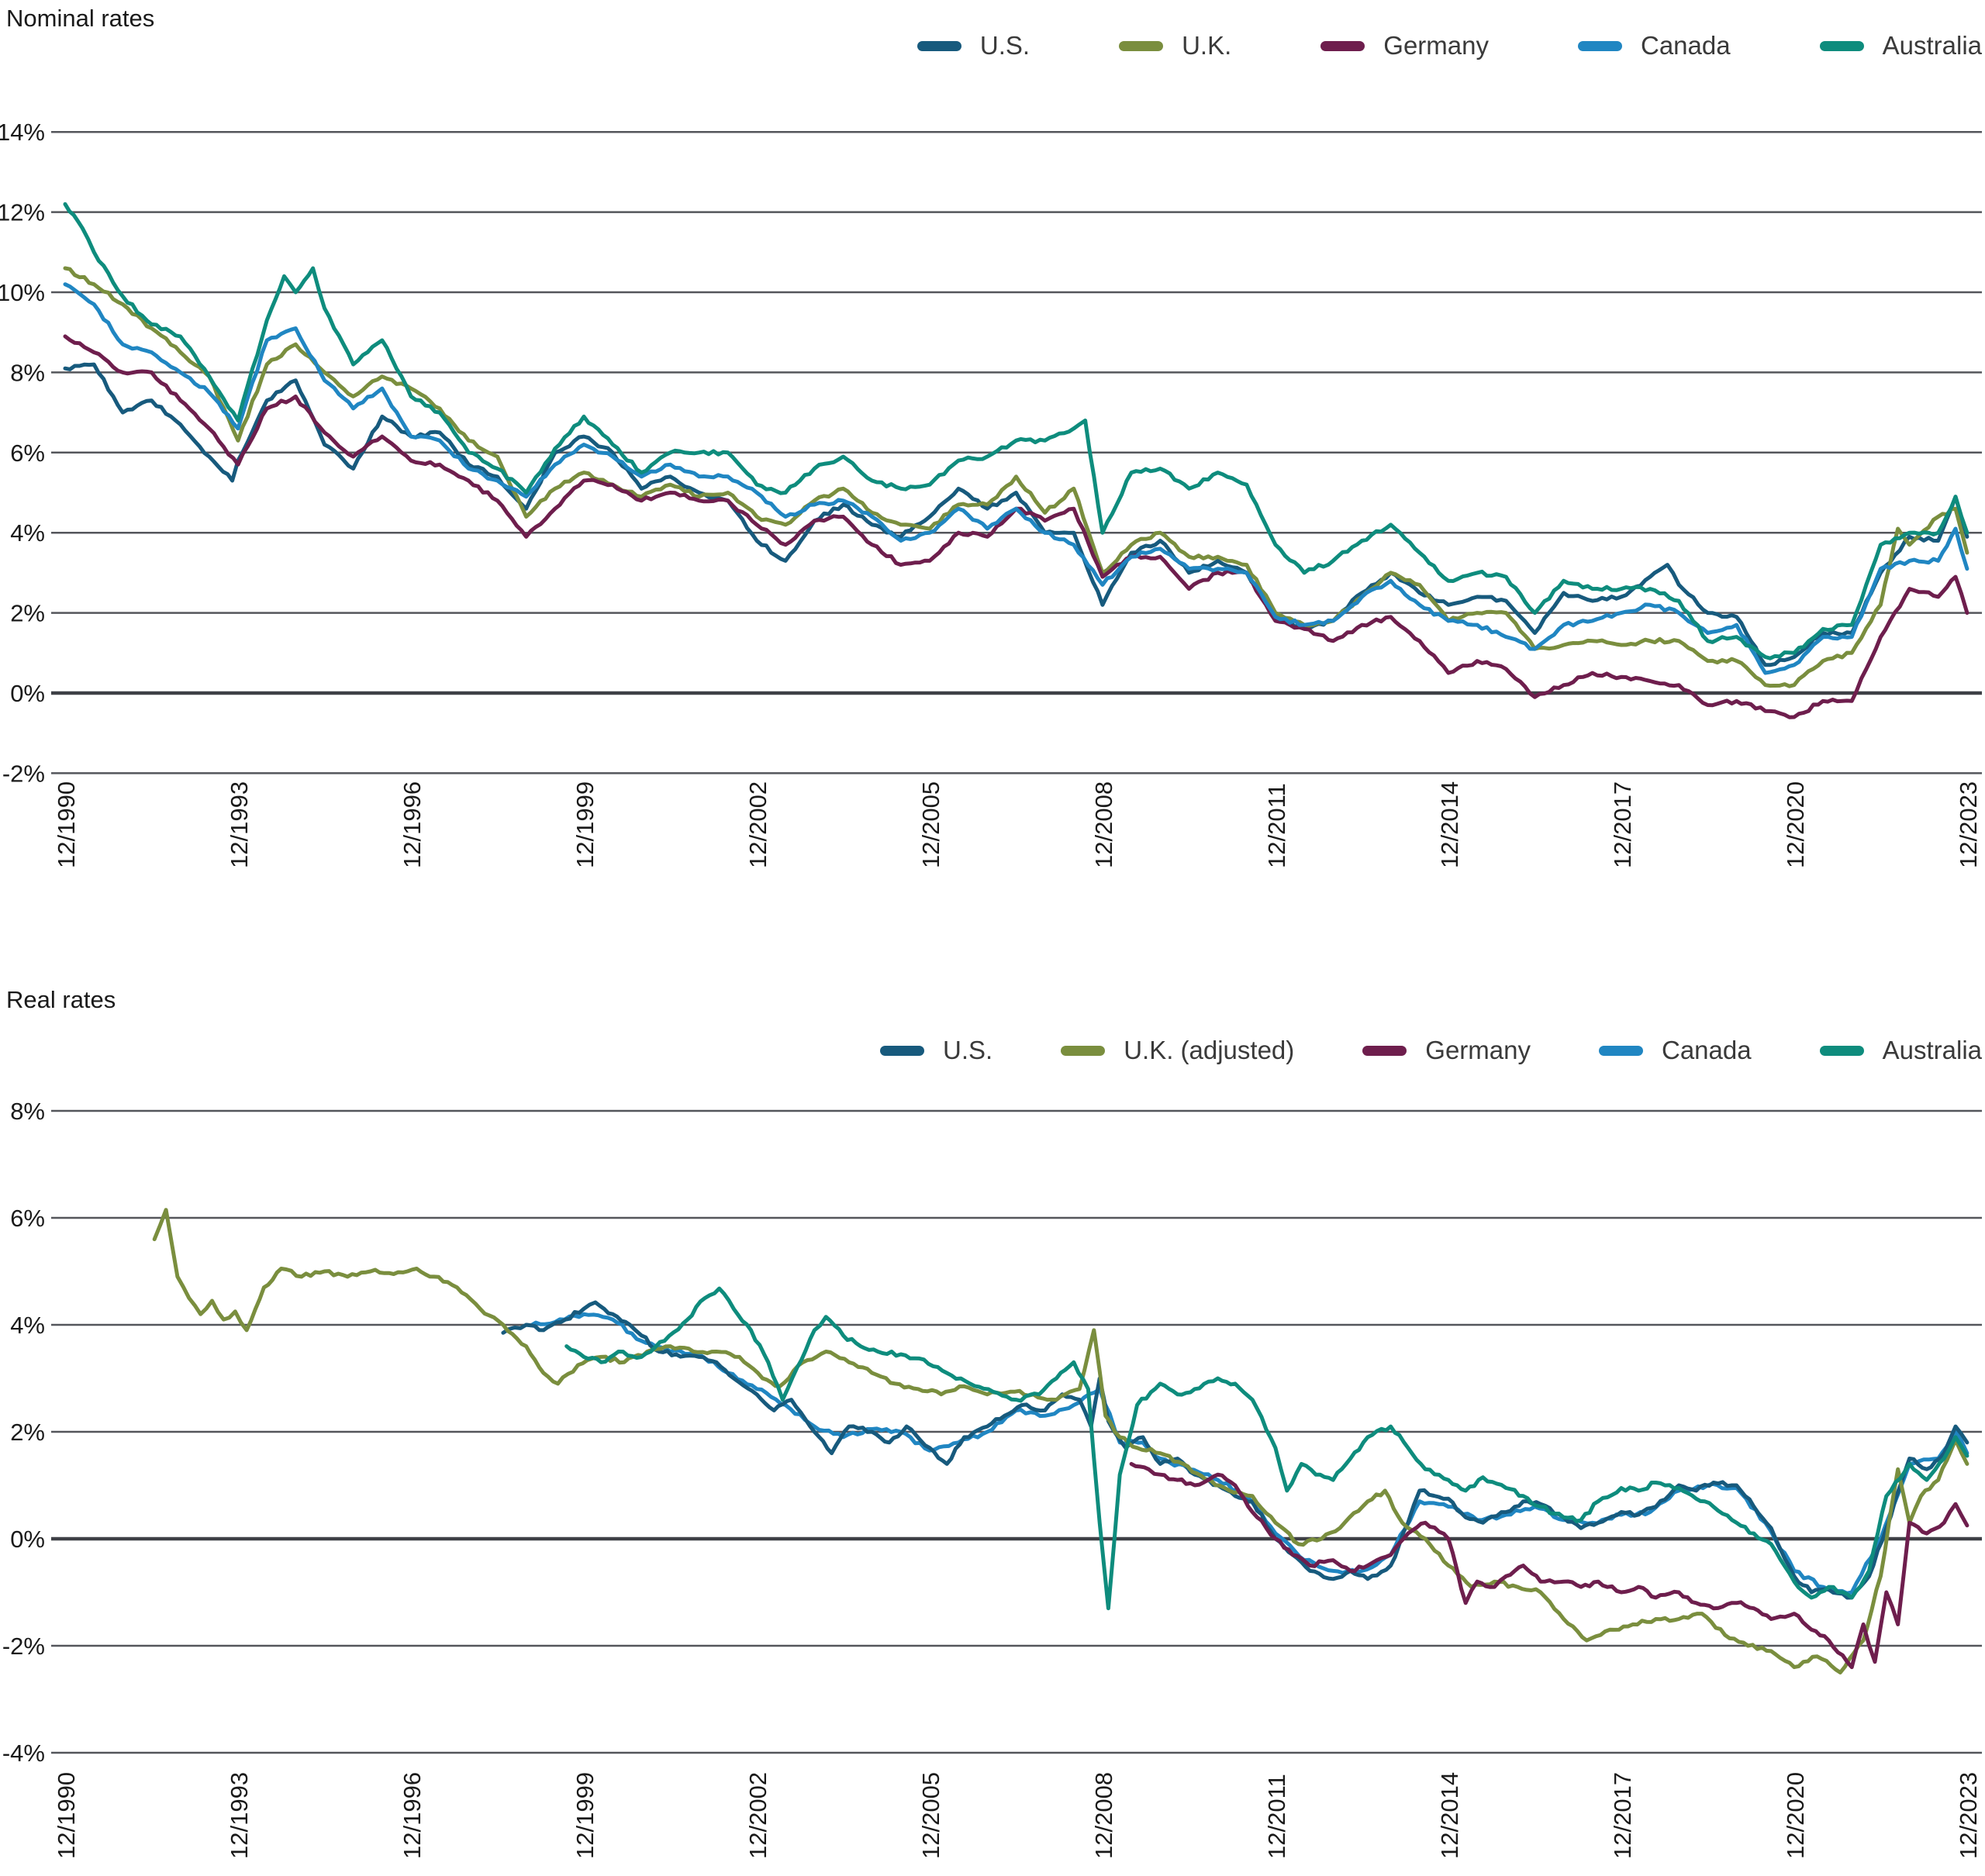 This screenshot has width=1985, height=1876. I want to click on series-line-australia, so click(1266, 1448).